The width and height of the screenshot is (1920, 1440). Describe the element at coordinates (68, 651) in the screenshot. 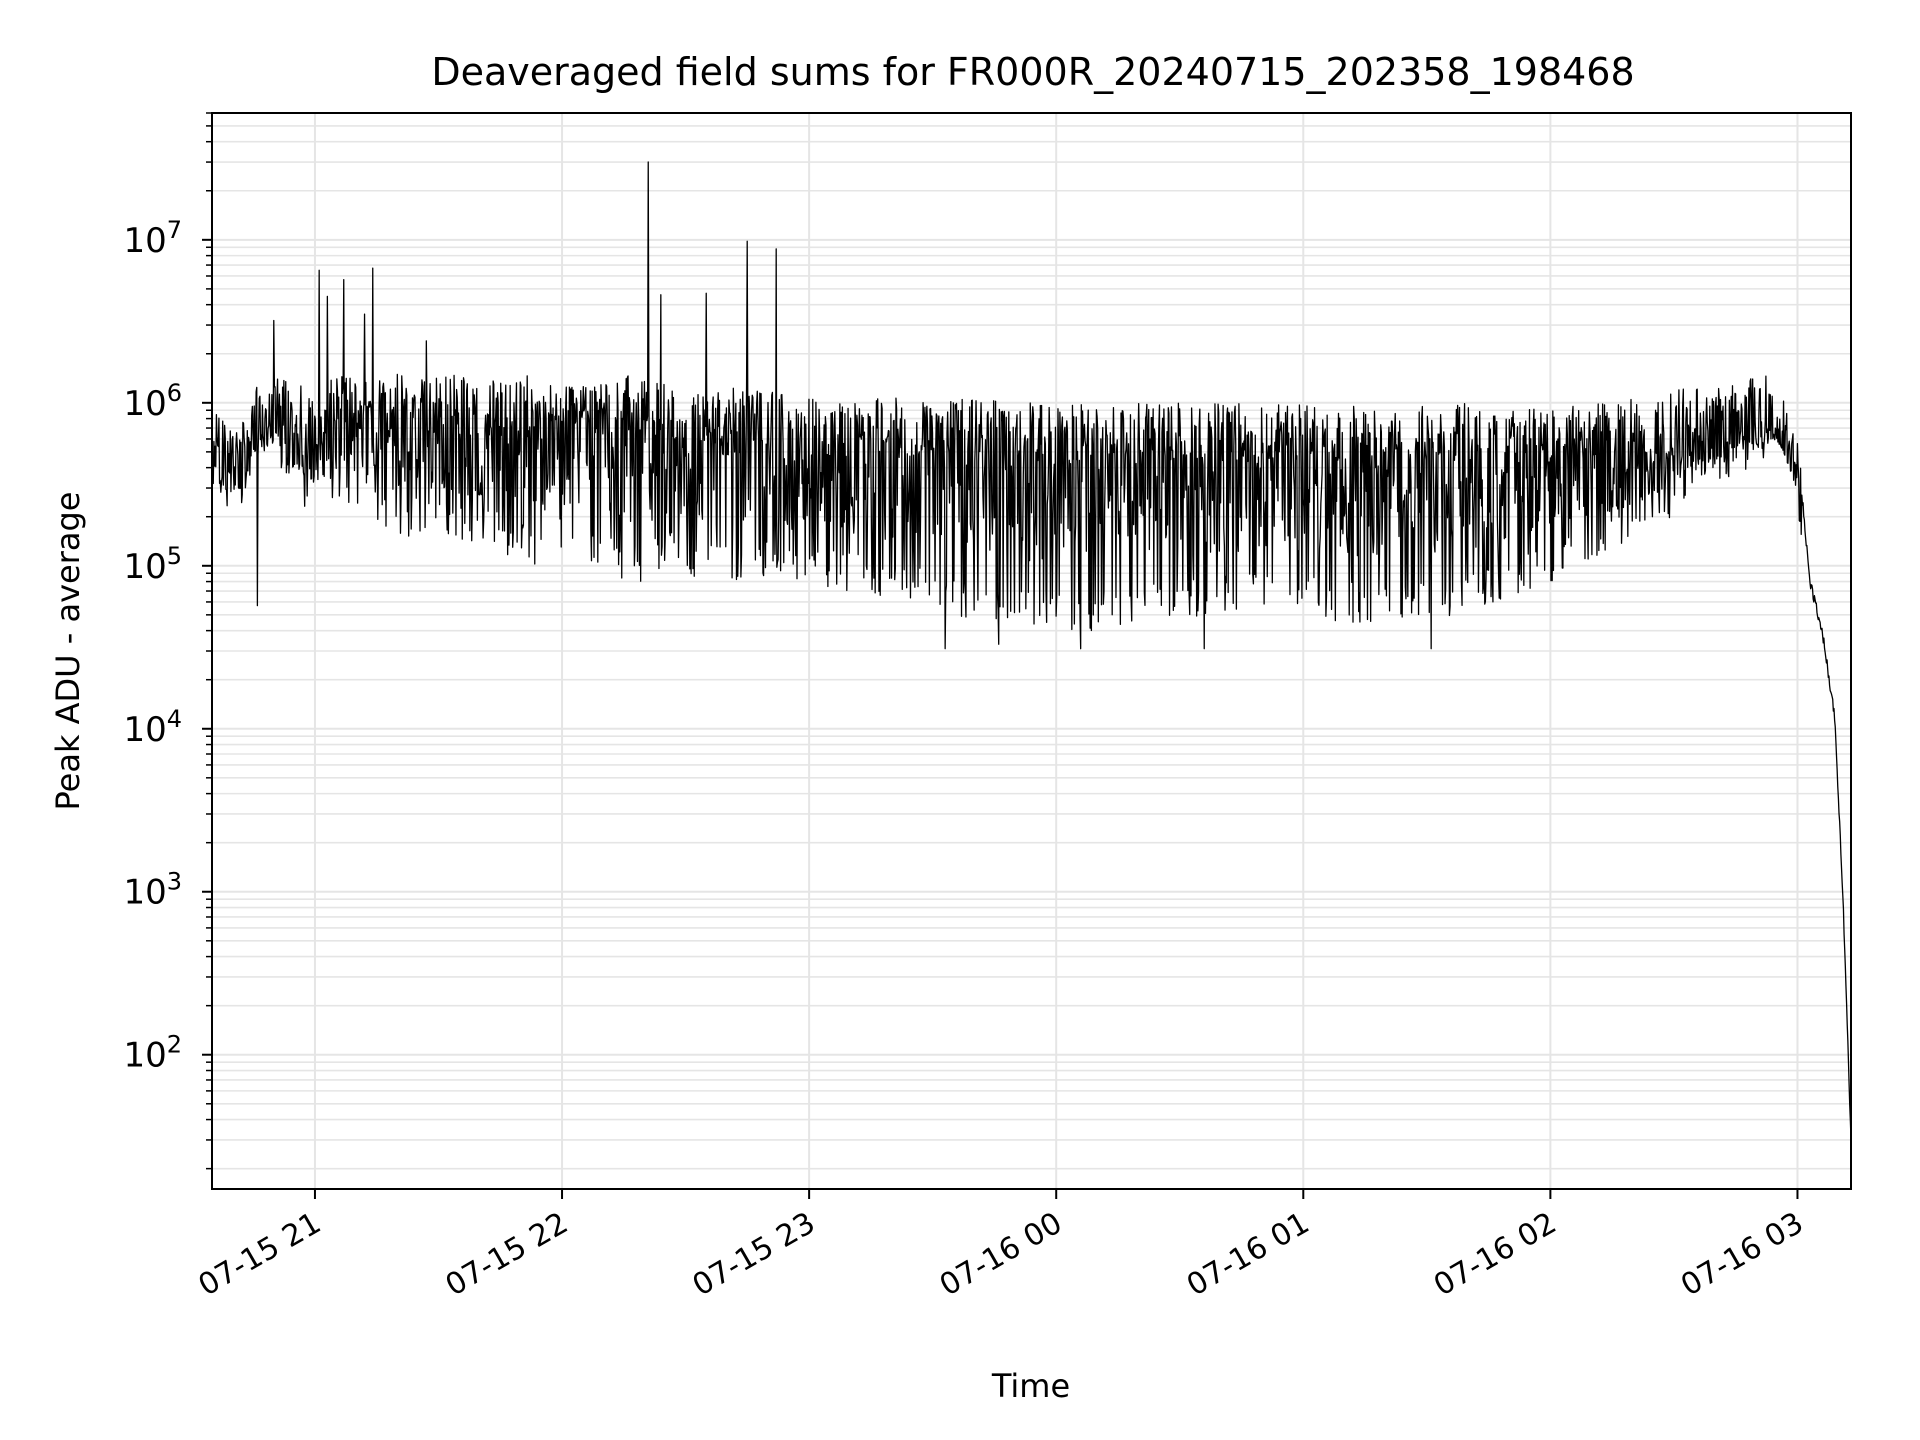

I see `y-axis-label: Peak ADU - average` at that location.